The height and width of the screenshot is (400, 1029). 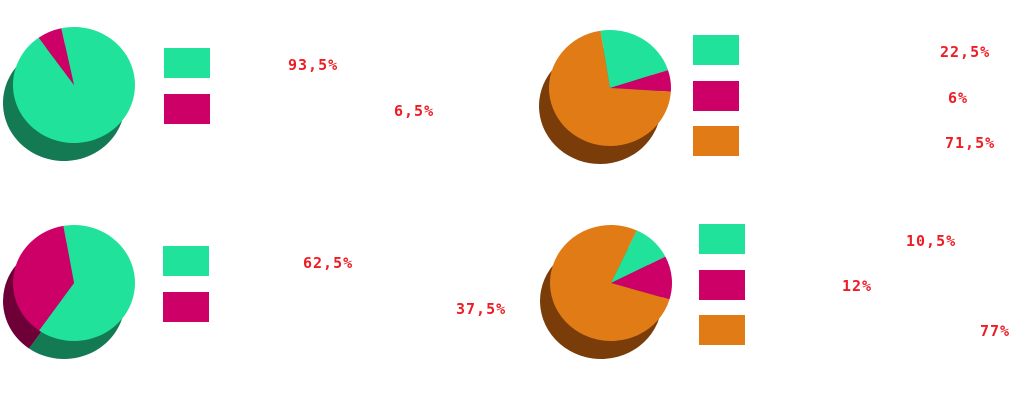 I want to click on slice-value-label: 12%, so click(x=857, y=286).